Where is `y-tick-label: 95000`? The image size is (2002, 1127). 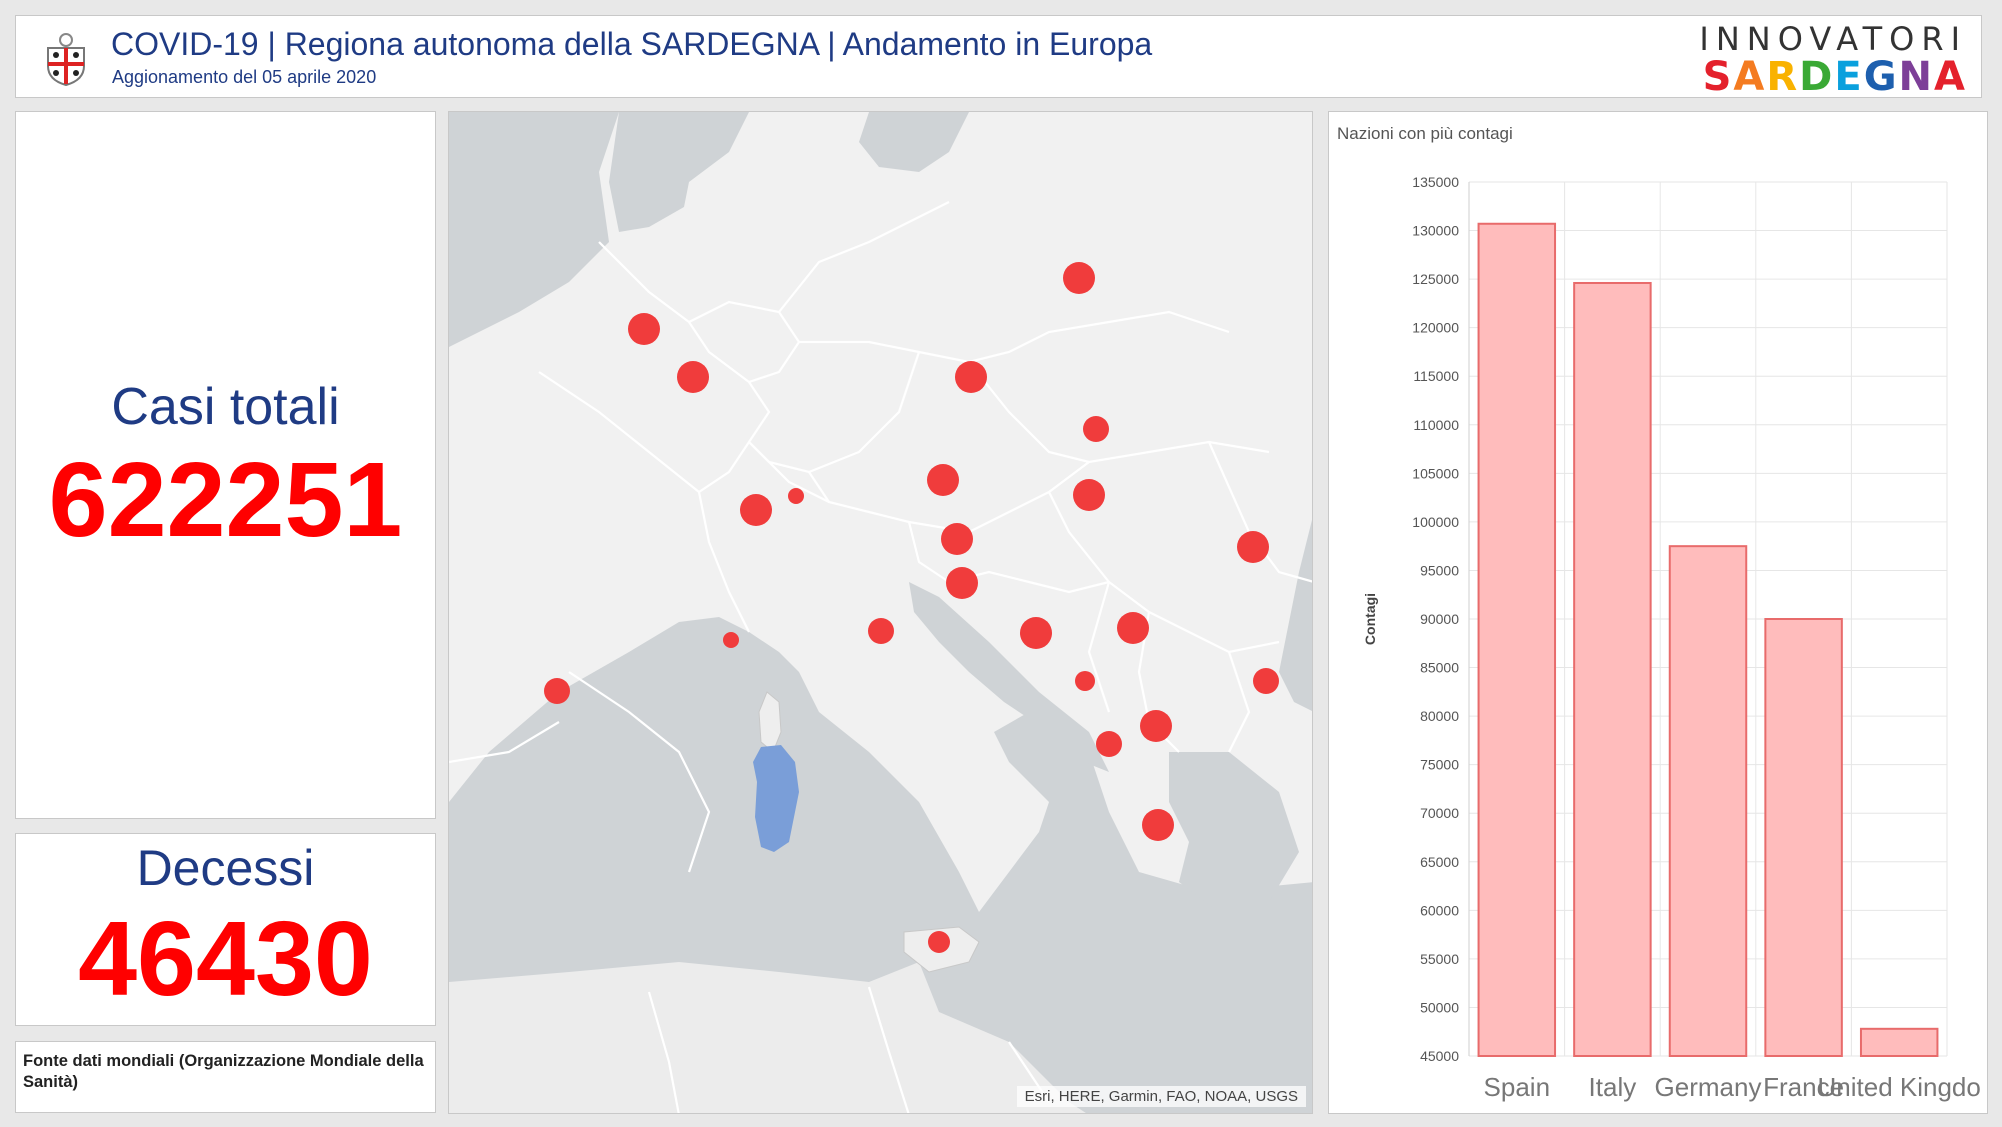 y-tick-label: 95000 is located at coordinates (1439, 570).